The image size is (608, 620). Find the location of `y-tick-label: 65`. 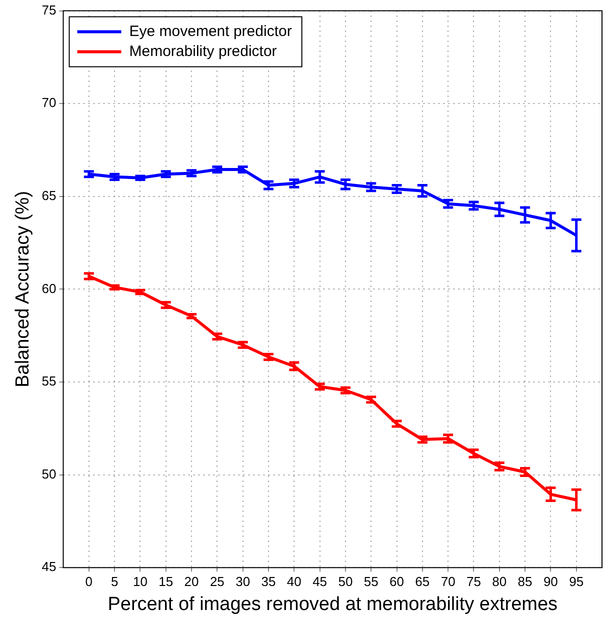

y-tick-label: 65 is located at coordinates (49, 195).